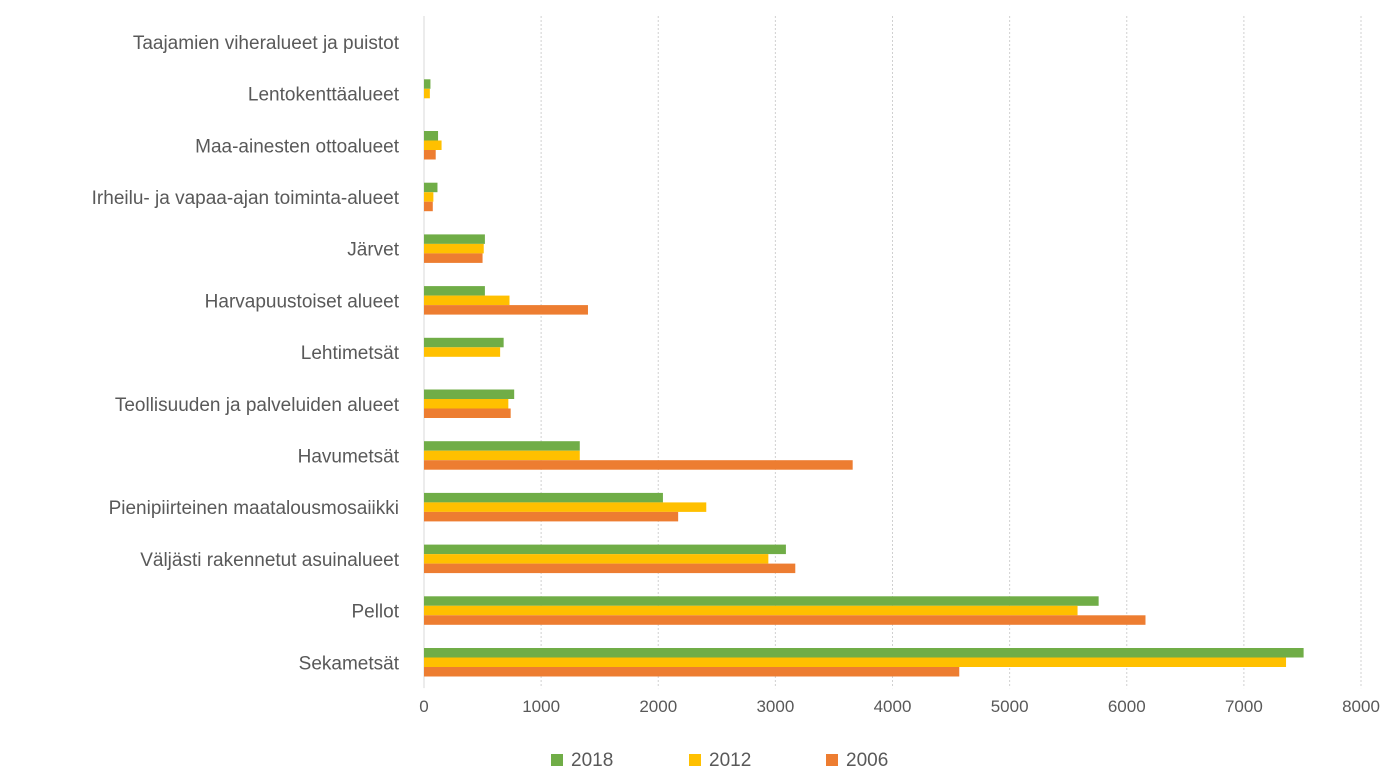 The image size is (1398, 769). I want to click on legend-label: 2018, so click(592, 759).